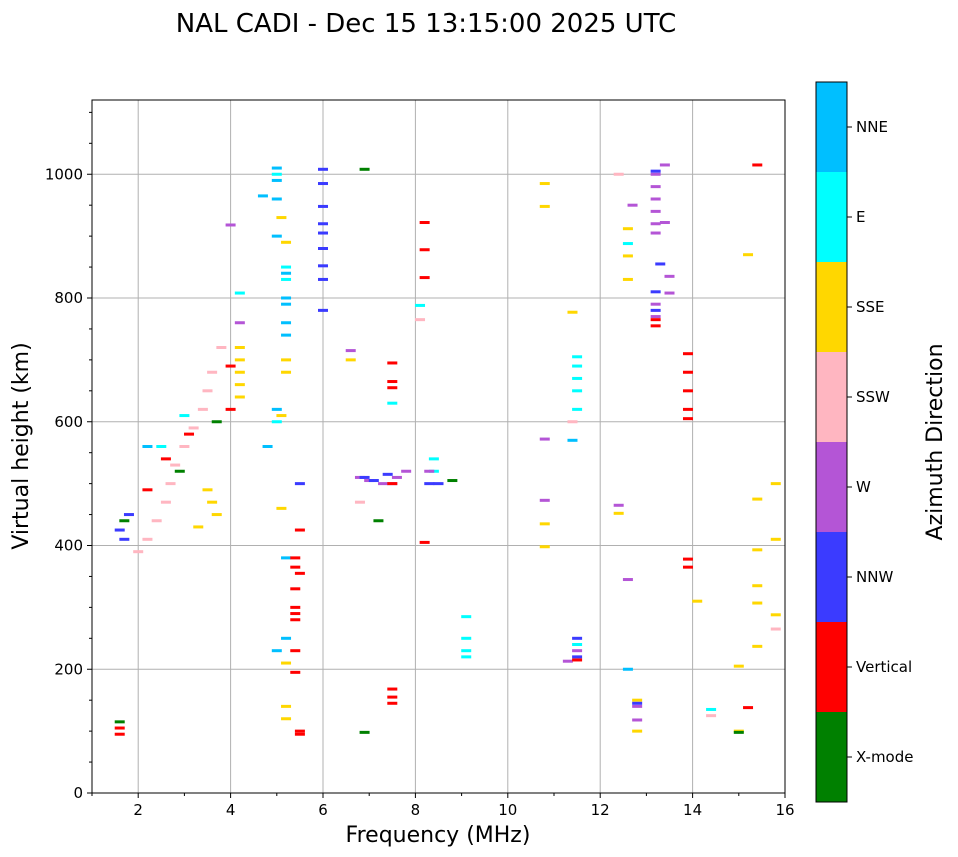 The height and width of the screenshot is (857, 958). What do you see at coordinates (784, 810) in the screenshot?
I see `x-tick-label: 16` at bounding box center [784, 810].